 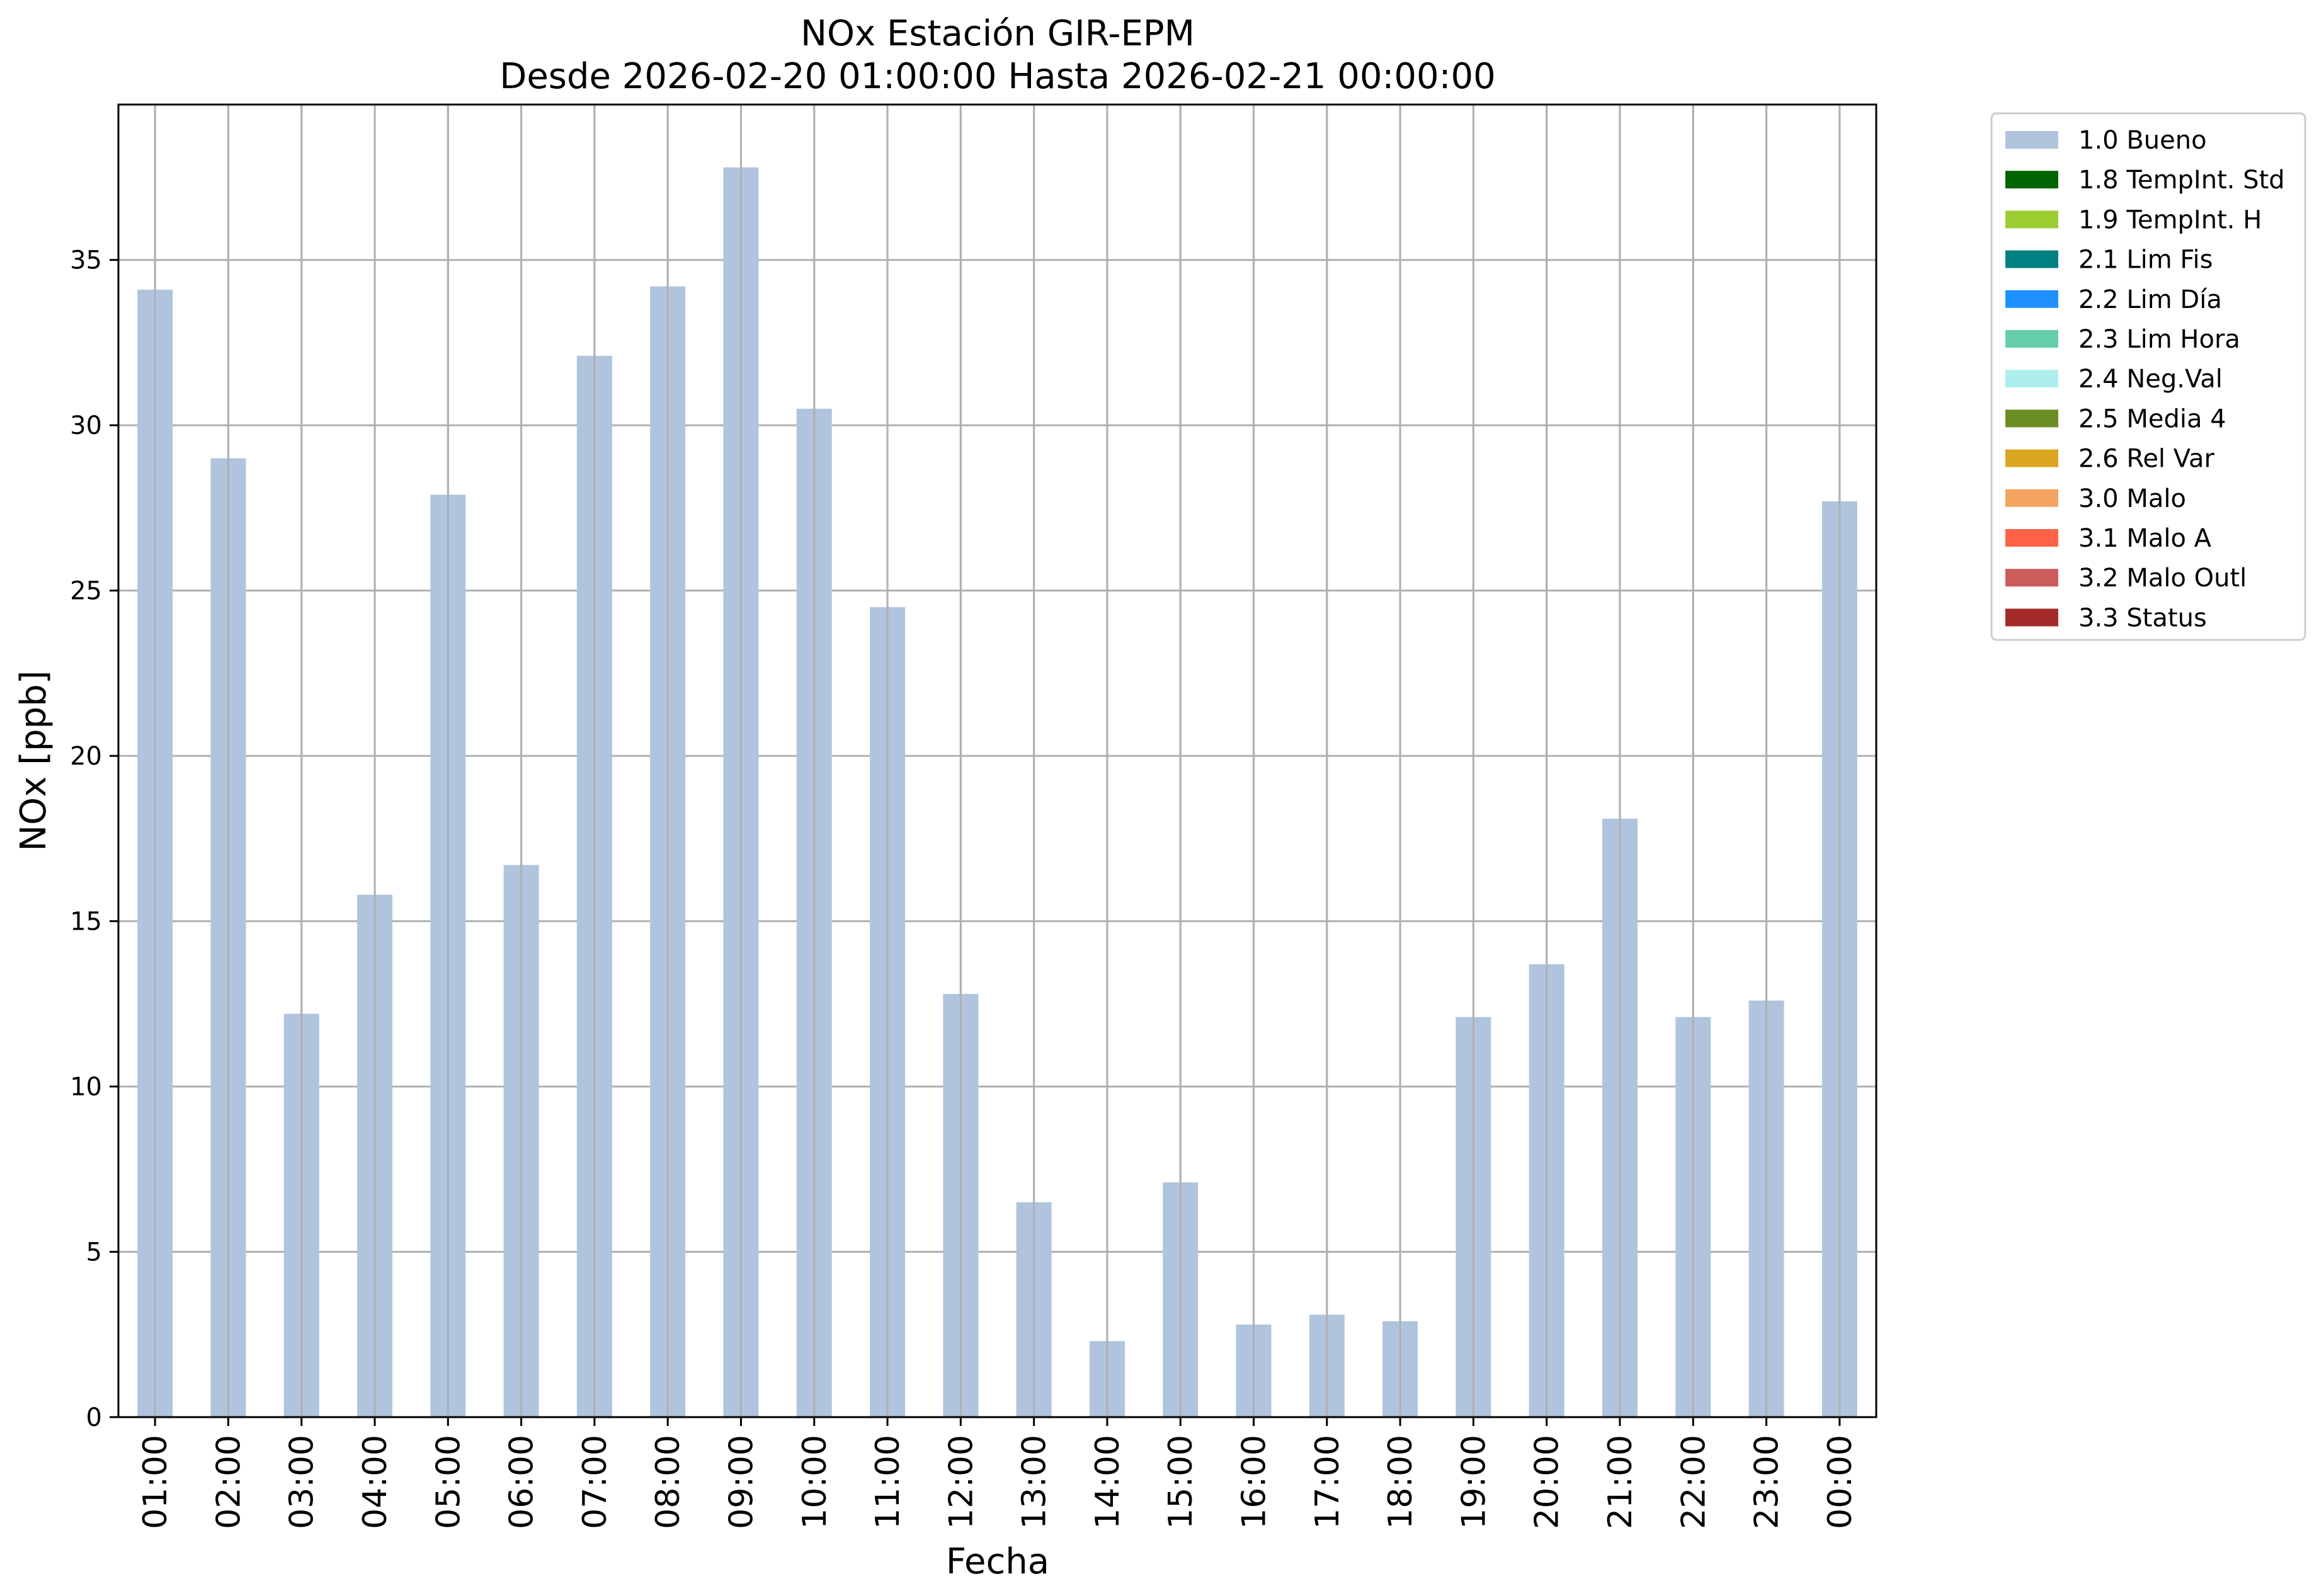 I want to click on chart-title-line1: NOx Estación GIR-EPM, so click(x=998, y=33).